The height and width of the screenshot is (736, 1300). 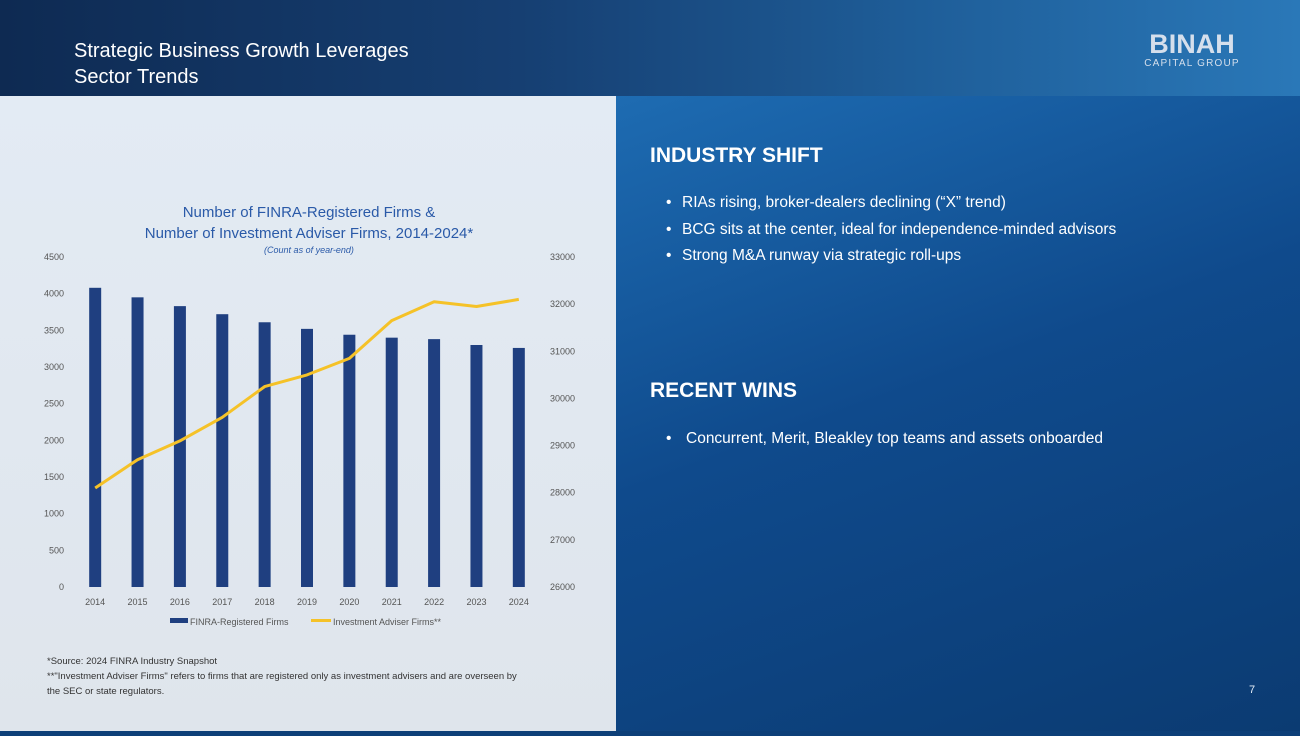 What do you see at coordinates (180, 602) in the screenshot?
I see `x-axis-tick-label: 2016` at bounding box center [180, 602].